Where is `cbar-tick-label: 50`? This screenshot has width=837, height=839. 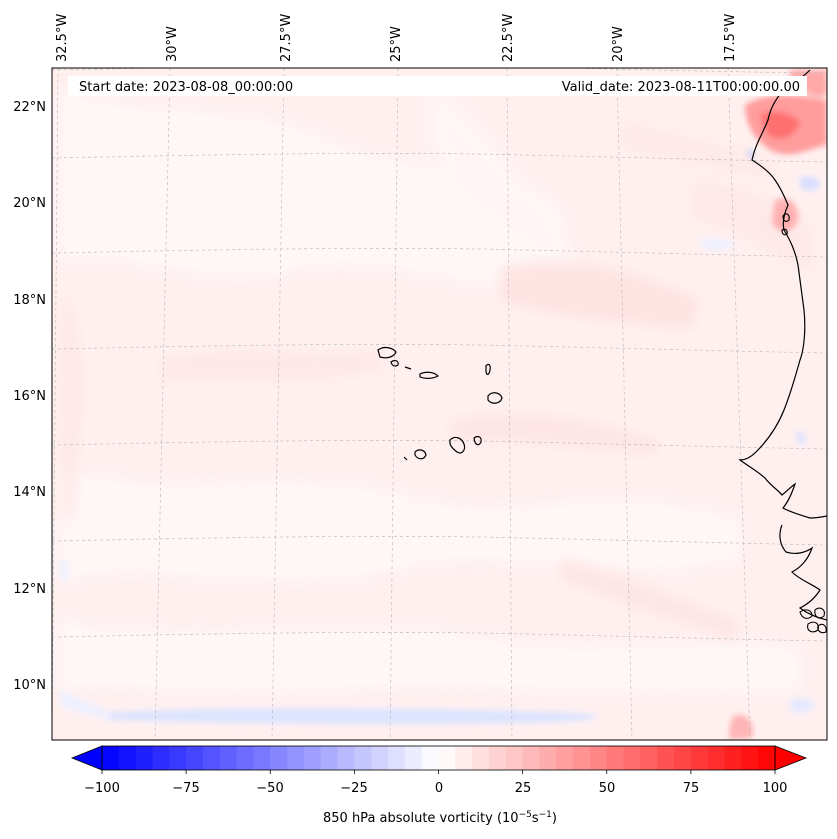
cbar-tick-label: 50 is located at coordinates (607, 788).